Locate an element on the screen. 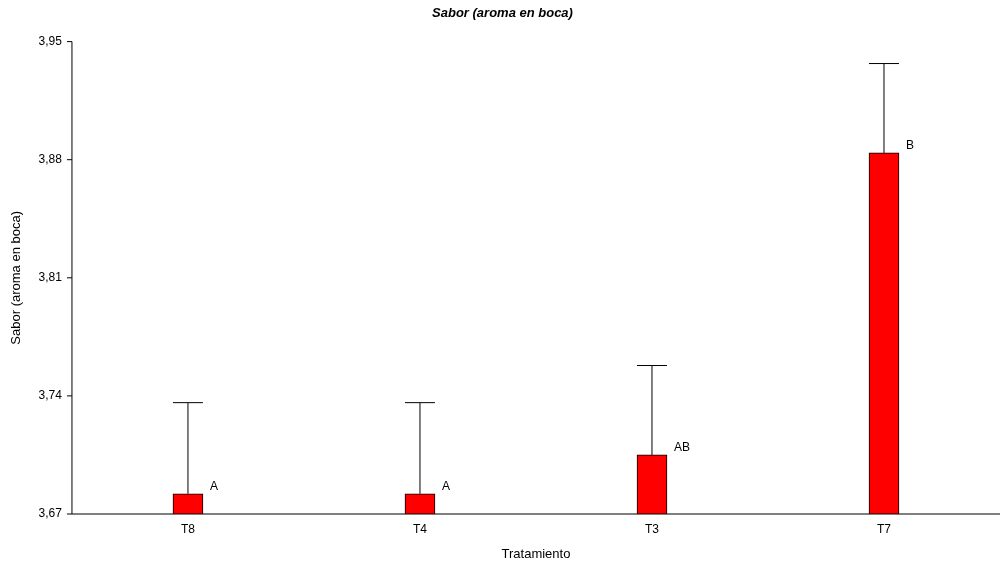 The image size is (1005, 564). chart-title: Sabor (aroma en boca) is located at coordinates (502, 13).